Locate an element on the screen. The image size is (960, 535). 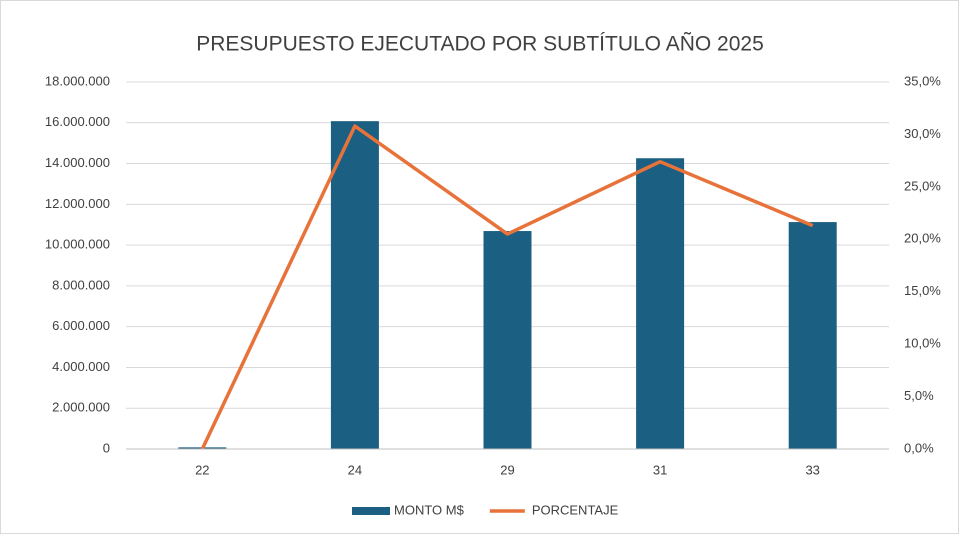
y2-tick-label: 5,0% is located at coordinates (919, 395).